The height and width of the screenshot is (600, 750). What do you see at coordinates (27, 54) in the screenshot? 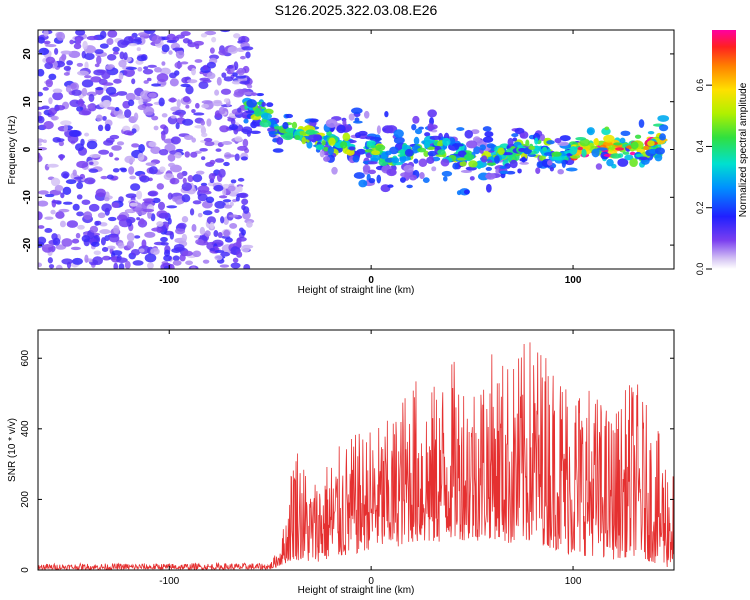
I see `y-tick-label: 20` at bounding box center [27, 54].